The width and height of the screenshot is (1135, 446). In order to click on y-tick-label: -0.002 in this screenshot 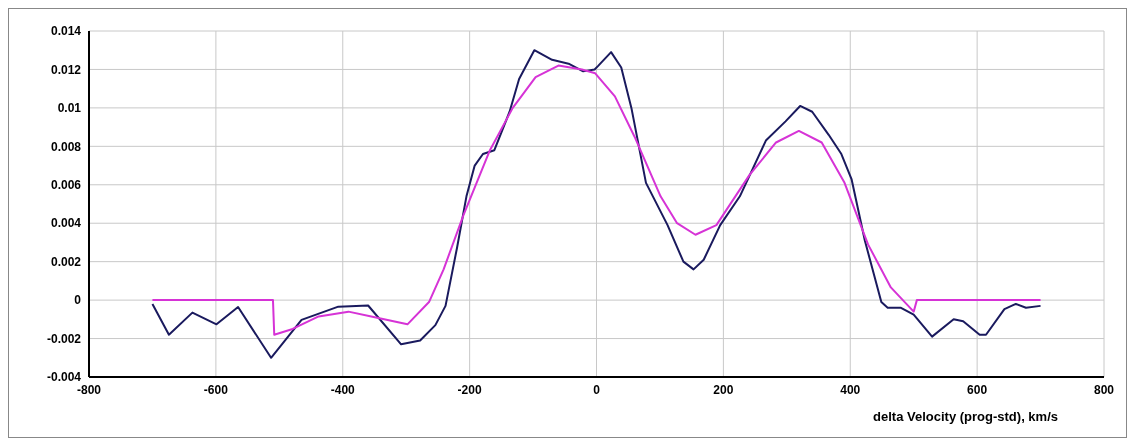, I will do `click(64, 338)`.